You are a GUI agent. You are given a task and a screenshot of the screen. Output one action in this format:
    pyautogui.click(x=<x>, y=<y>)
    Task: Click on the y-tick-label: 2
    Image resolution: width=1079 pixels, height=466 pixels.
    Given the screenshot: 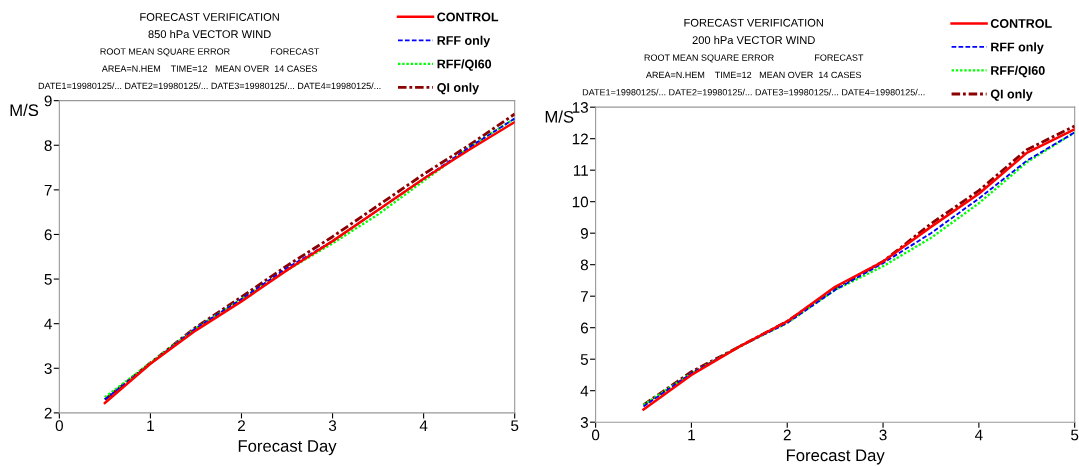 What is the action you would take?
    pyautogui.click(x=48, y=413)
    